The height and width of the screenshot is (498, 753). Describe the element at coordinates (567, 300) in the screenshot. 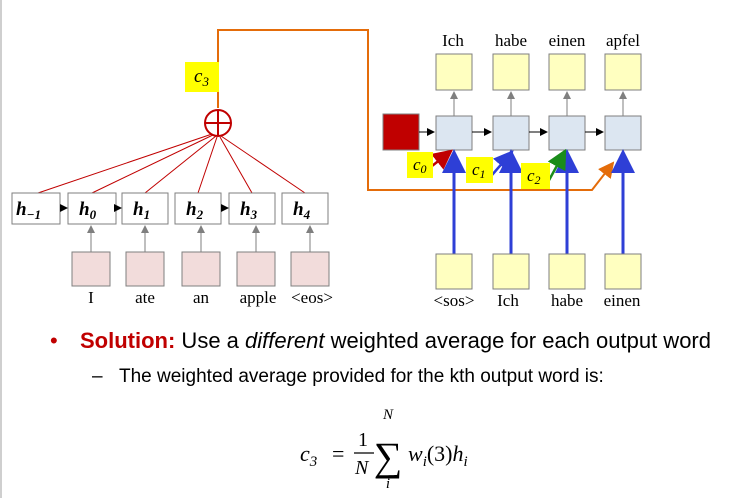

I see `dec-input-2: habe` at that location.